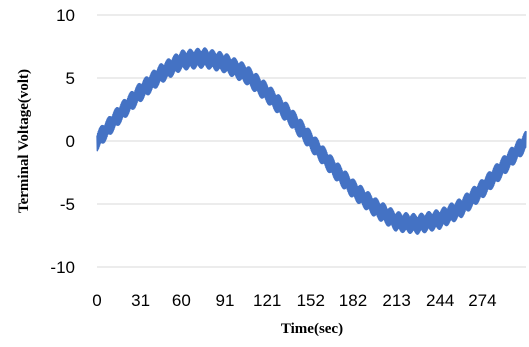  Describe the element at coordinates (140, 300) in the screenshot. I see `x-tick-label-1: 31` at that location.